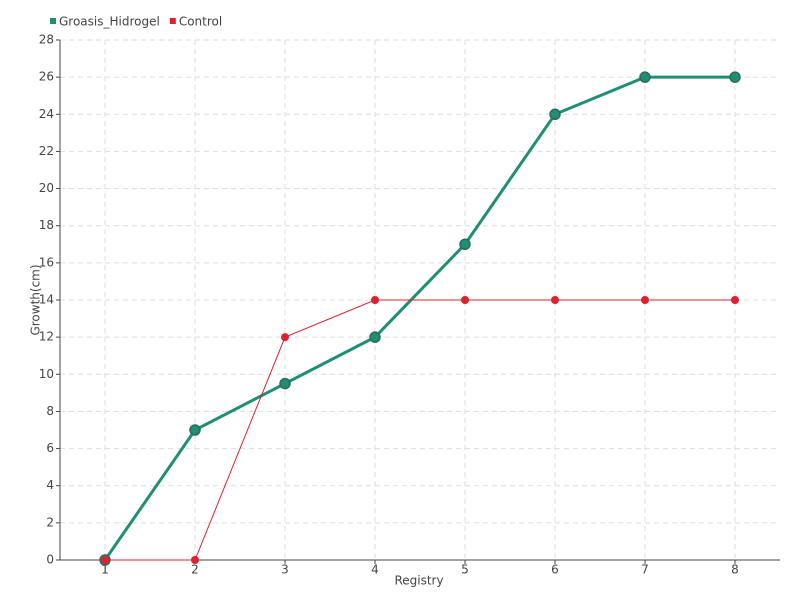 The width and height of the screenshot is (800, 600). What do you see at coordinates (50, 411) in the screenshot?
I see `y-tick-label: 8` at bounding box center [50, 411].